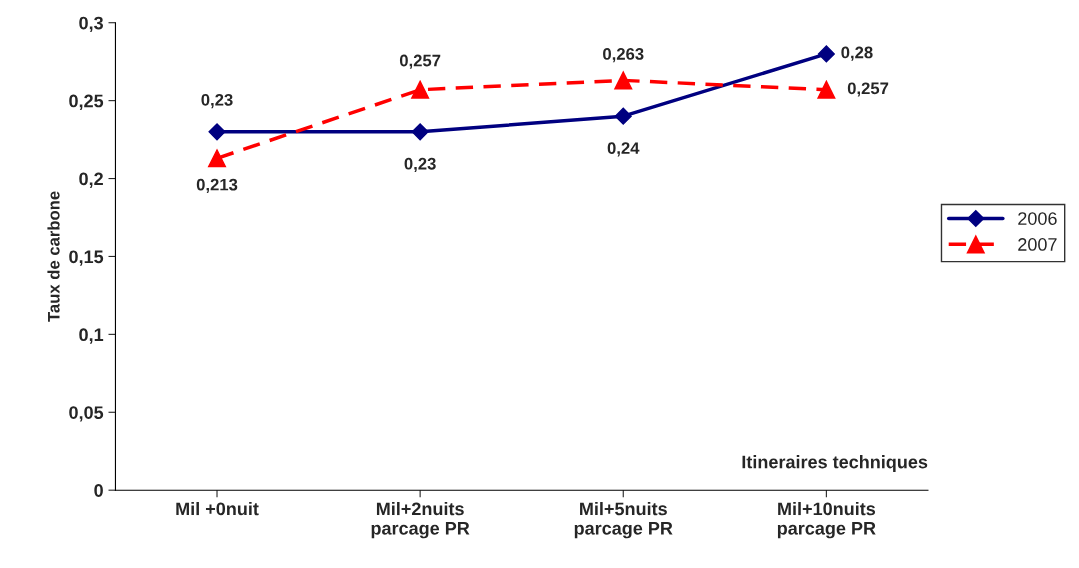  Describe the element at coordinates (91, 180) in the screenshot. I see `y-tick-label: 0,2` at that location.